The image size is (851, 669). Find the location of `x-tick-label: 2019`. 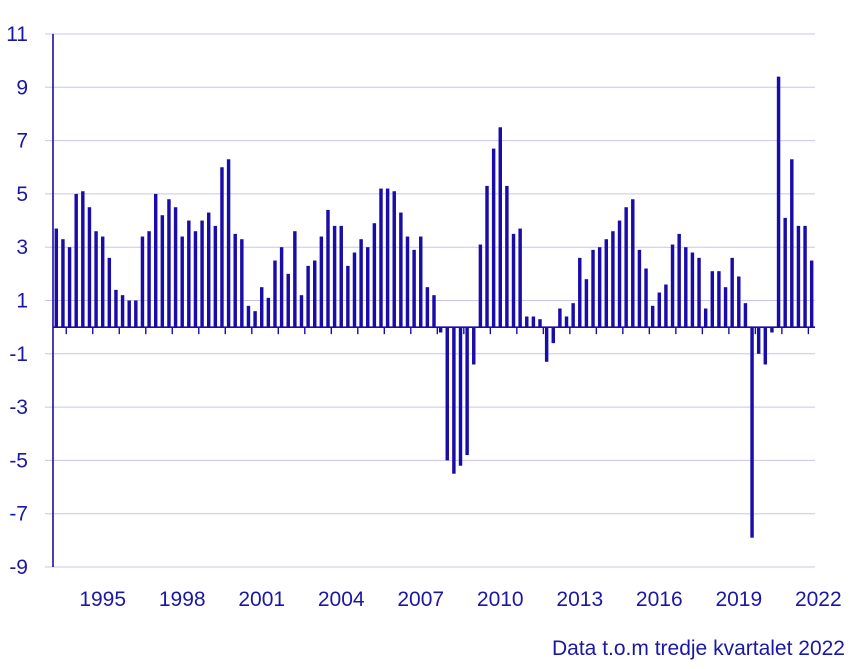

x-tick-label: 2019 is located at coordinates (738, 599).